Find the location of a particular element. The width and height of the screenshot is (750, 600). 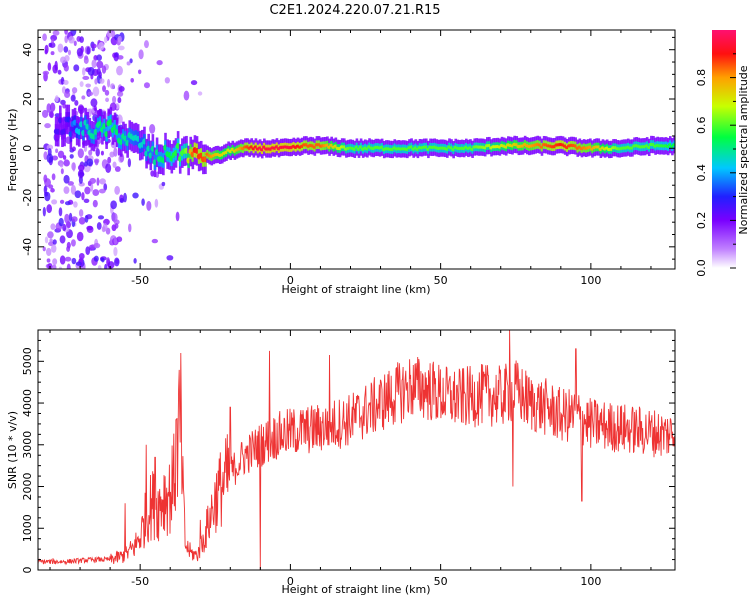

spectrogram-y-tick-label: 0 is located at coordinates (27, 148).